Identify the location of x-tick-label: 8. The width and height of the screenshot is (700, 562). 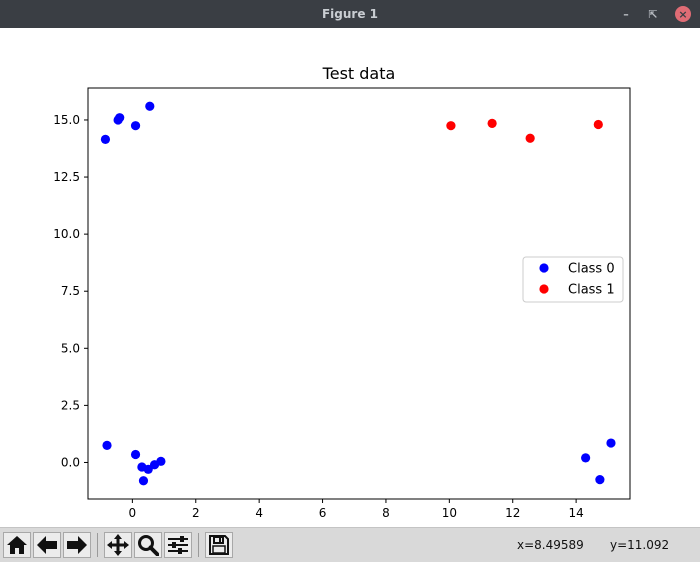
(386, 513).